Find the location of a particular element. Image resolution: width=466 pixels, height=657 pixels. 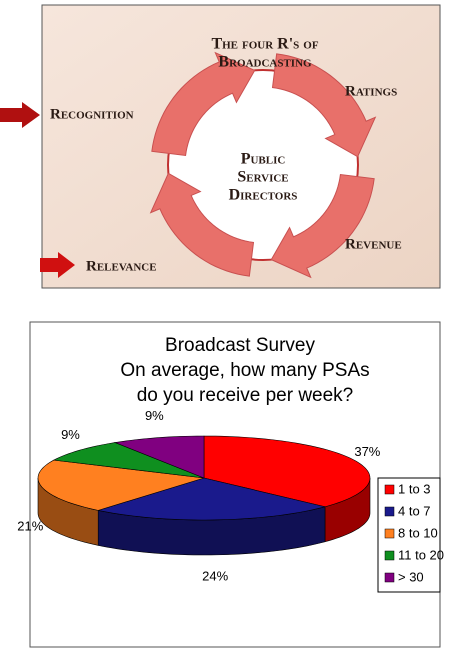

cycle-circle is located at coordinates (263, 165).